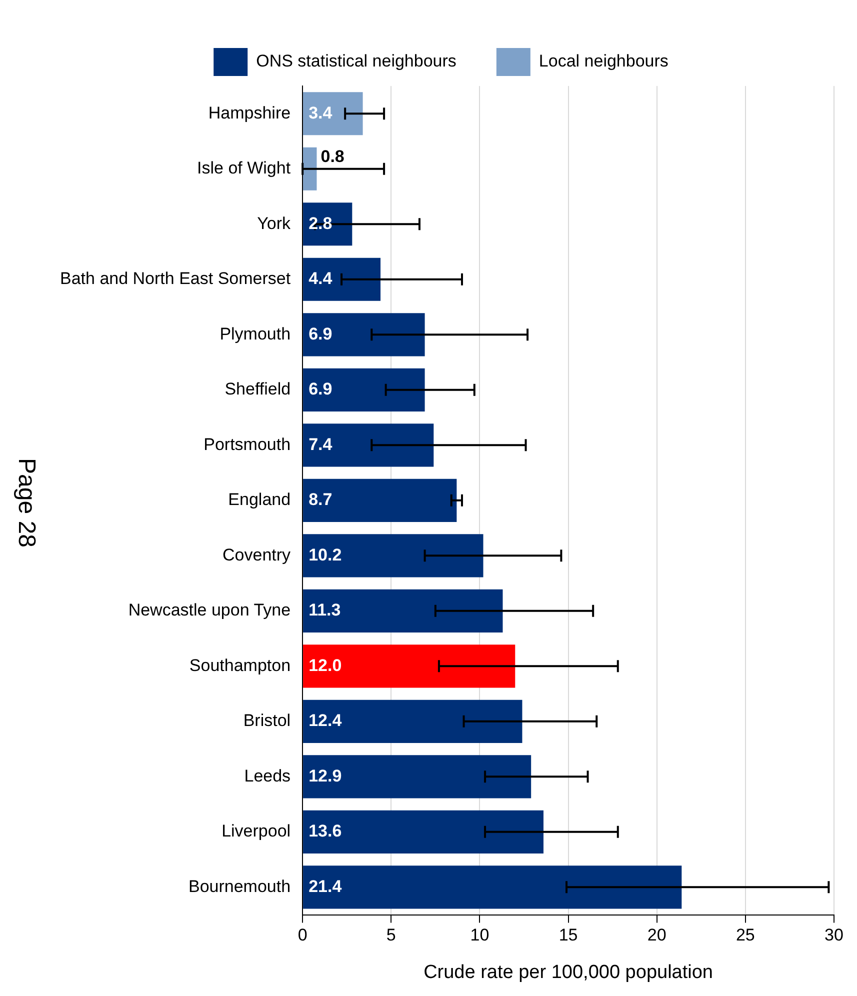  Describe the element at coordinates (320, 278) in the screenshot. I see `data-label: 4.4` at that location.